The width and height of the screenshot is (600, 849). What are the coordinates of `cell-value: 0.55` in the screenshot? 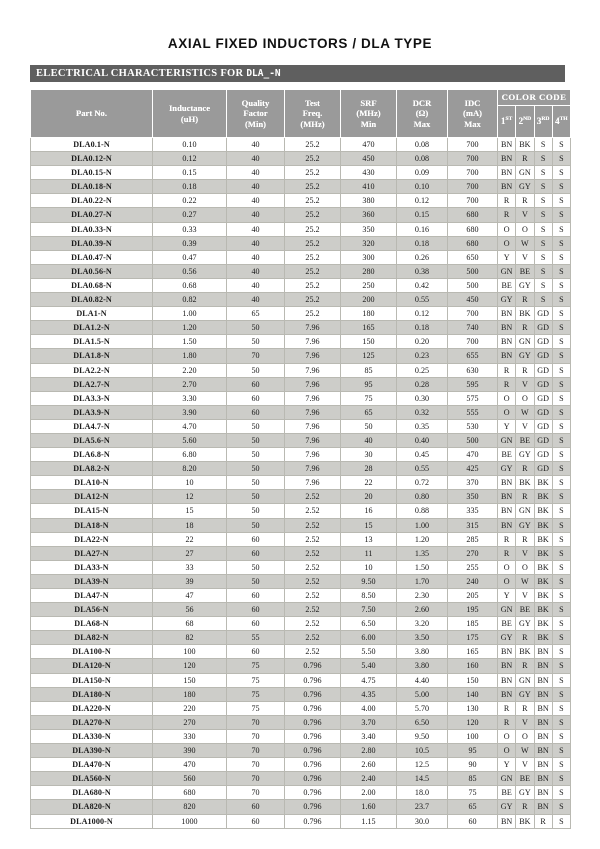 It's located at (422, 300).